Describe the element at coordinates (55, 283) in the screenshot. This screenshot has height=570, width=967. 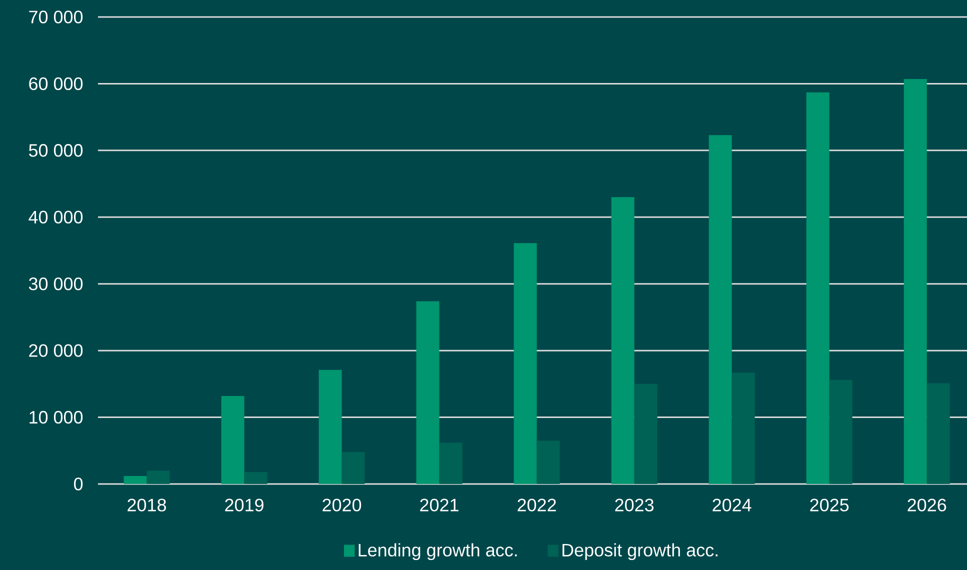
I see `y-tick-label: 30 000` at that location.